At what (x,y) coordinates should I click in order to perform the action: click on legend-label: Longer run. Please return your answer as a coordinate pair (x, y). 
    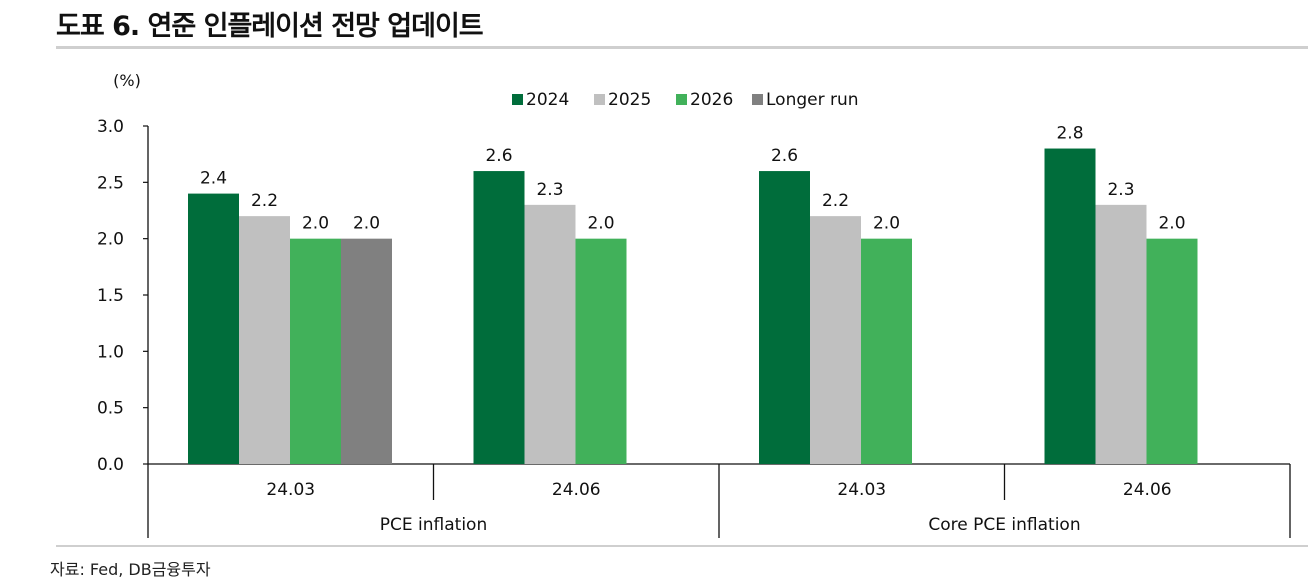
    Looking at the image, I should click on (812, 100).